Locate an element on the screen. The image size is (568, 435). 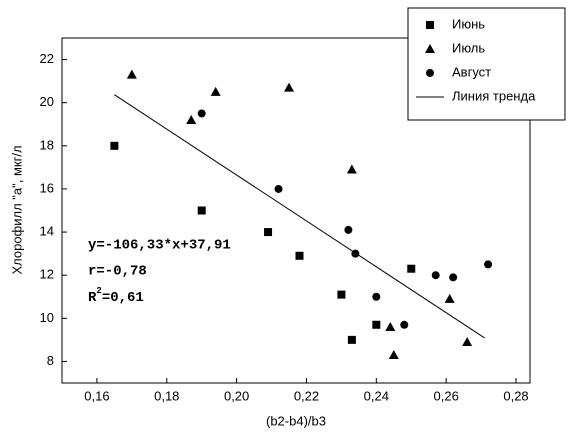
x-tick-label: 0,22 is located at coordinates (306, 395).